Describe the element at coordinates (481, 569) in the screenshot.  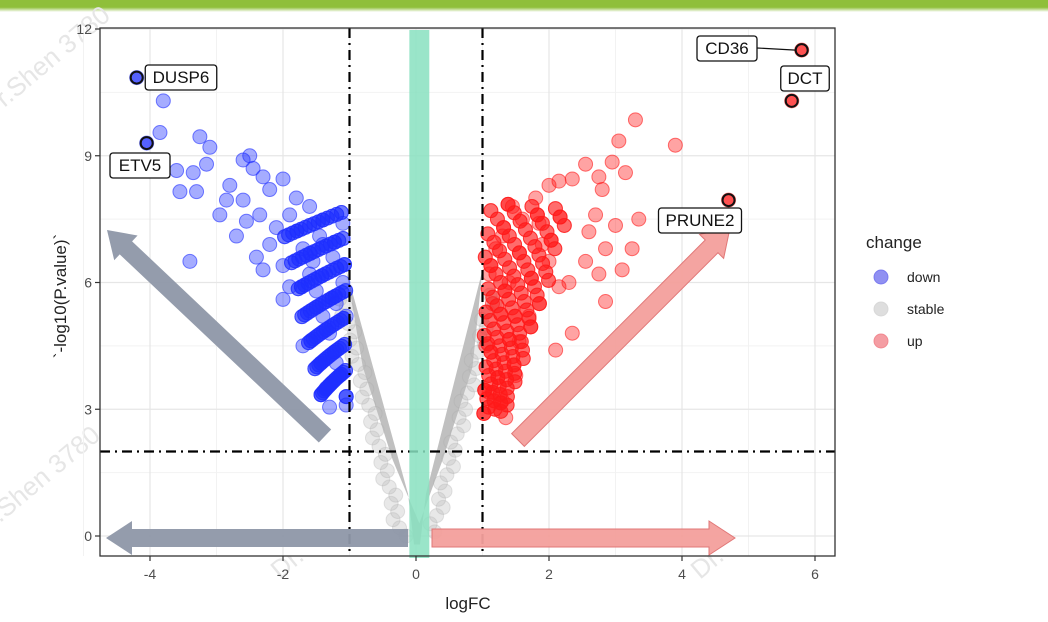
I see `x-axis: -4 -2 0 2 4 6` at that location.